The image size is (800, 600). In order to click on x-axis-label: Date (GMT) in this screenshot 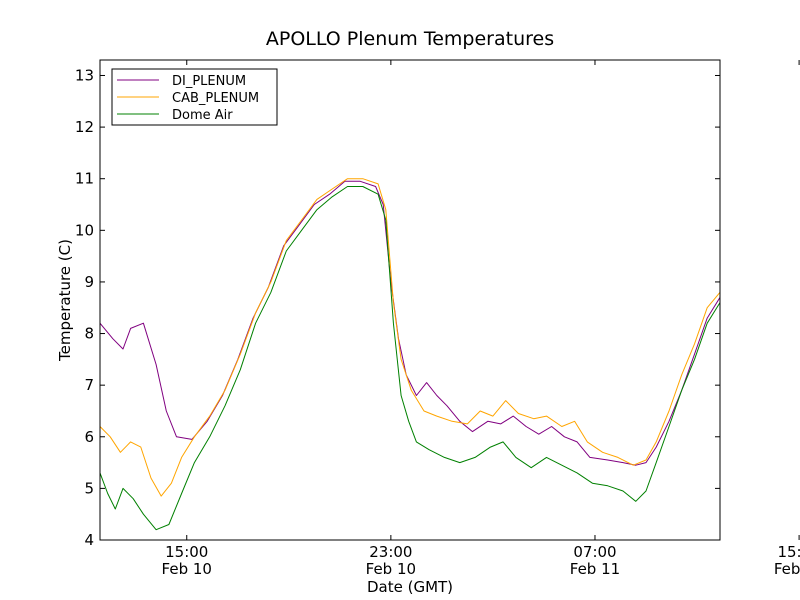, I will do `click(410, 587)`.